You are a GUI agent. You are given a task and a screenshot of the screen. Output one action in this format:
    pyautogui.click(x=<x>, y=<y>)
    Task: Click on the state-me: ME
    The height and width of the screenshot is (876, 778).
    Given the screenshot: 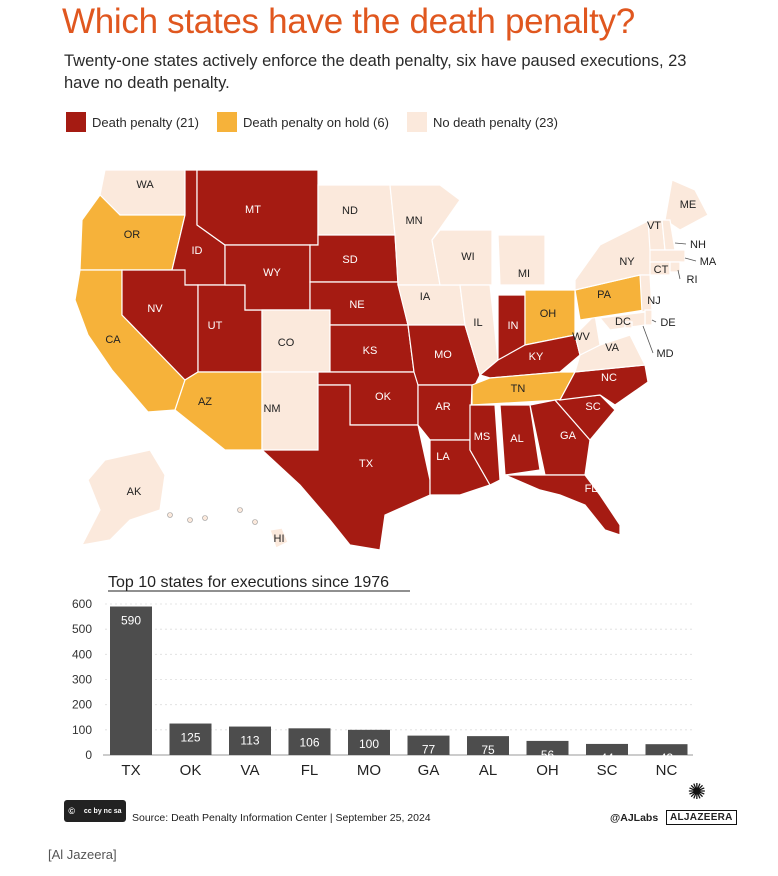 What is the action you would take?
    pyautogui.click(x=686, y=205)
    